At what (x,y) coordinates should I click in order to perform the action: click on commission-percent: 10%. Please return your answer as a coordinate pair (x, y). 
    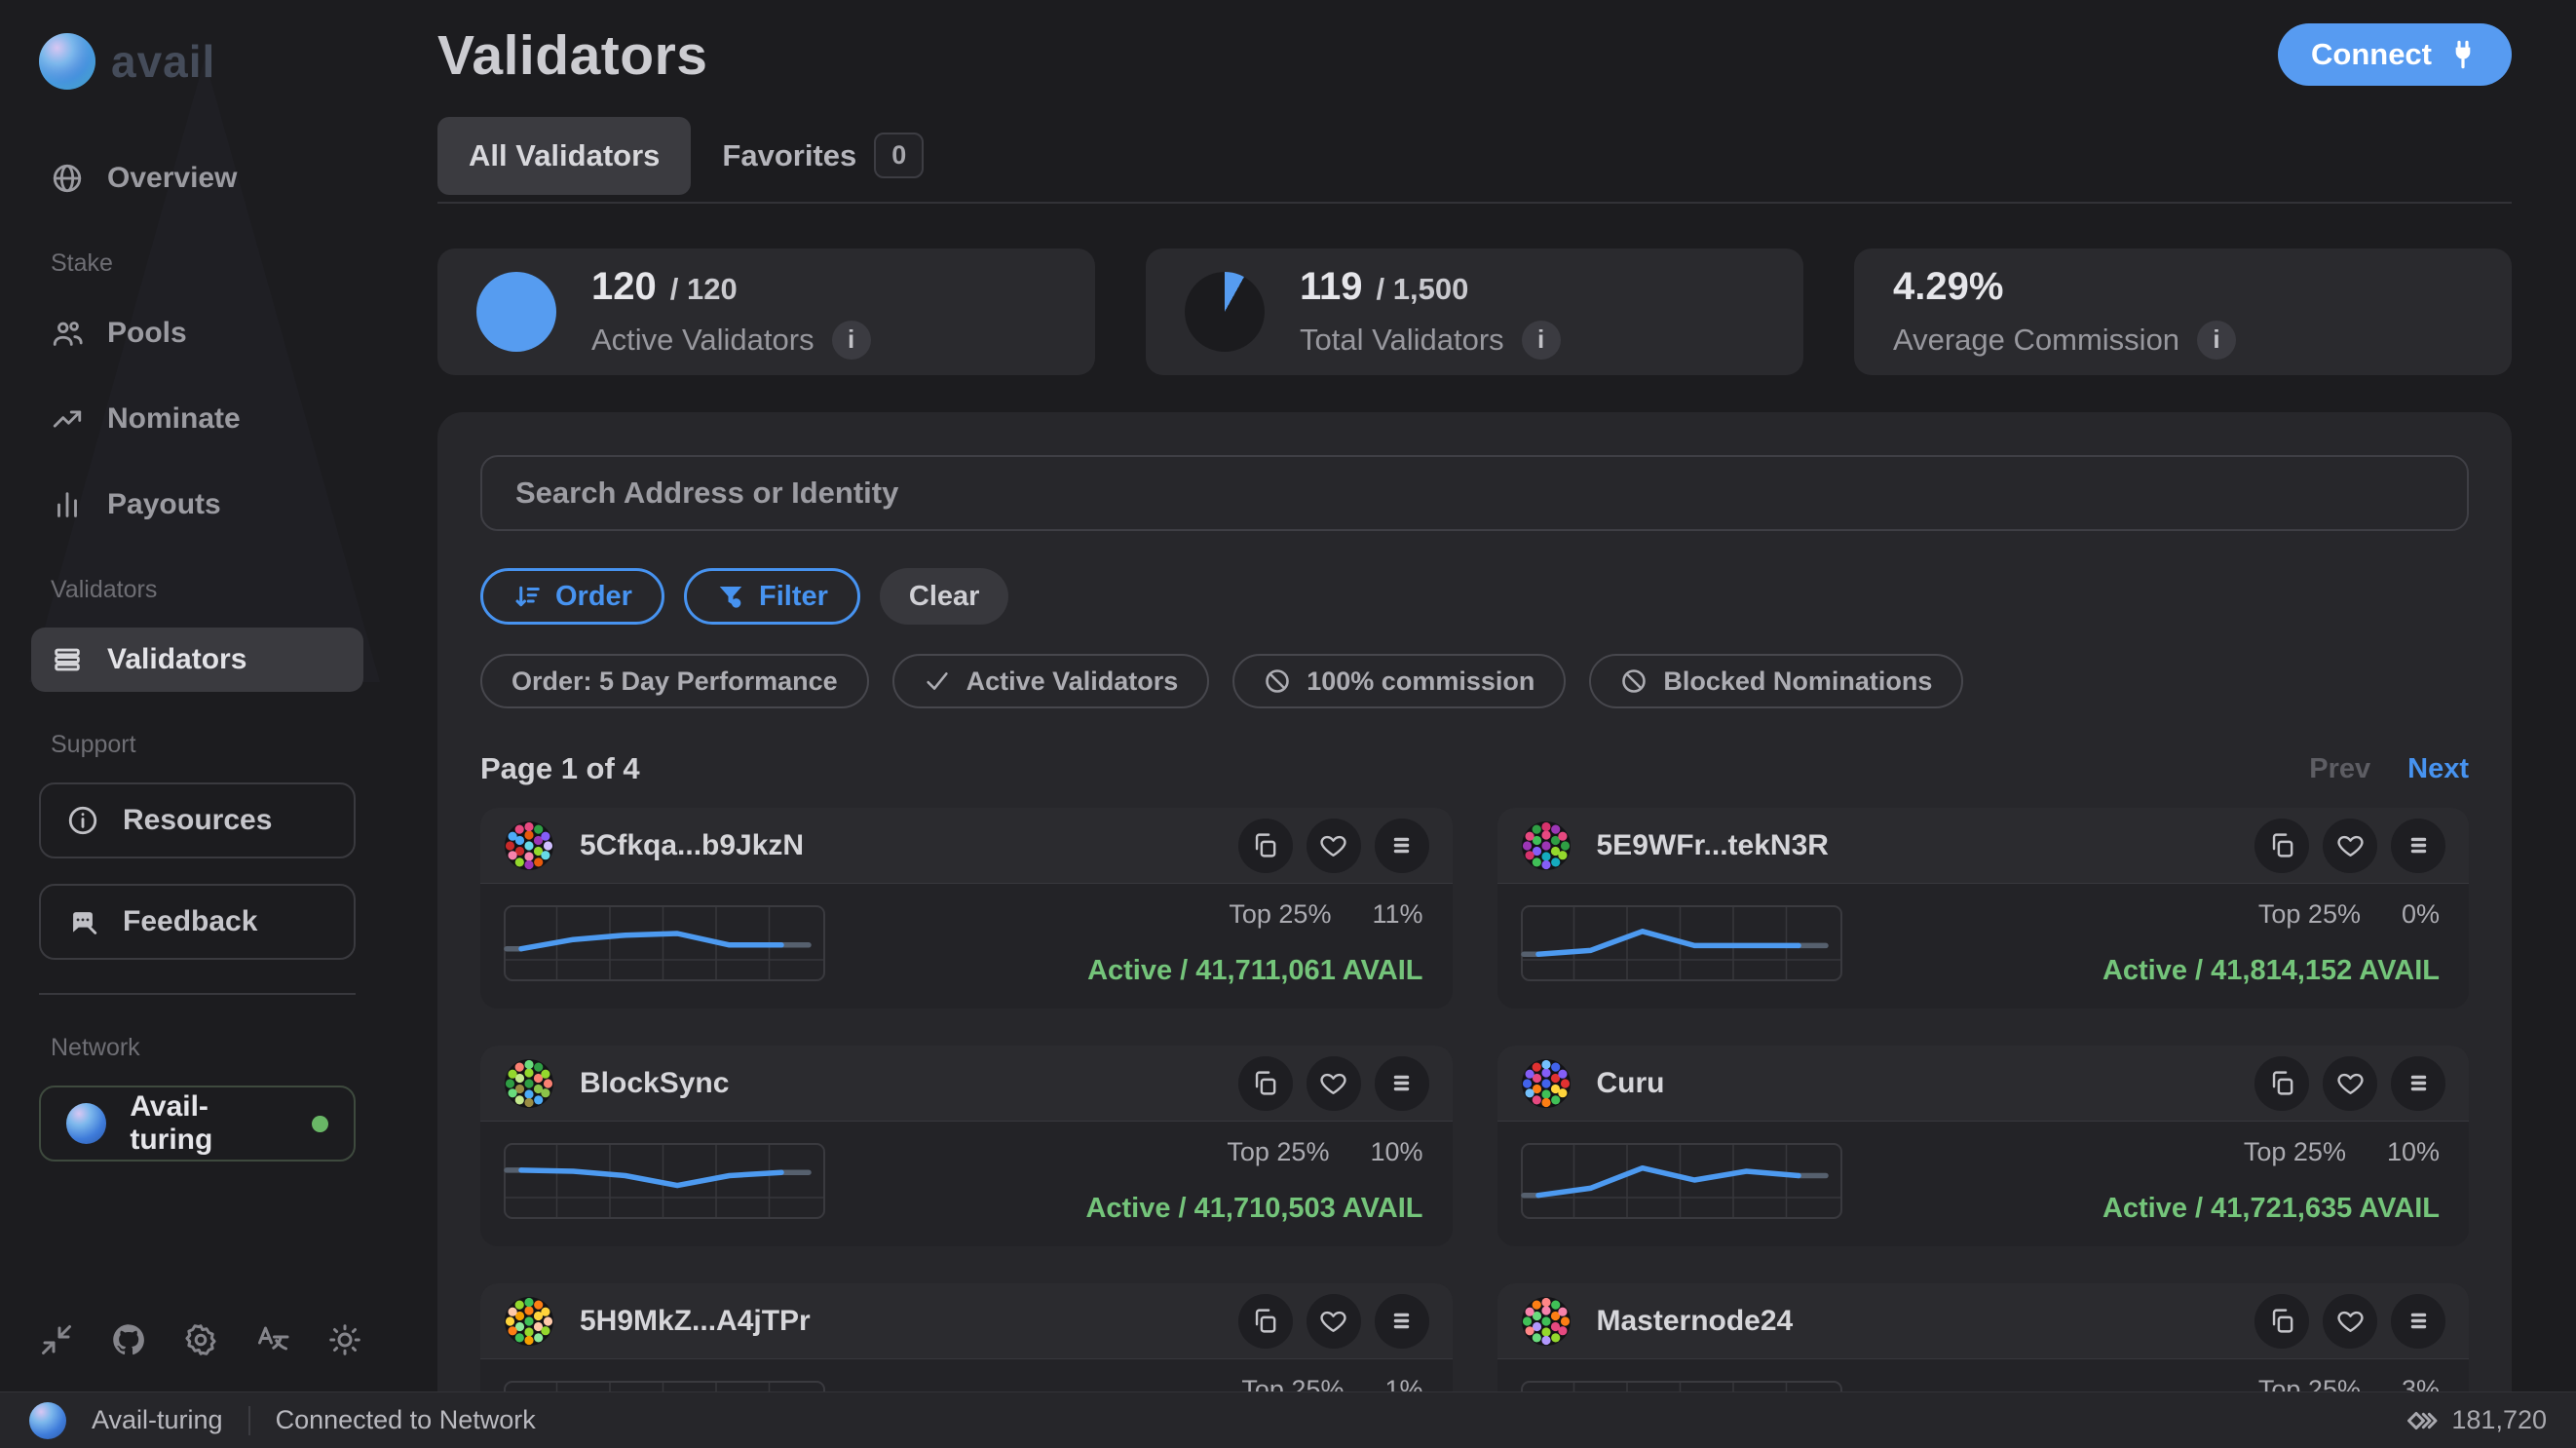
    Looking at the image, I should click on (1396, 1151).